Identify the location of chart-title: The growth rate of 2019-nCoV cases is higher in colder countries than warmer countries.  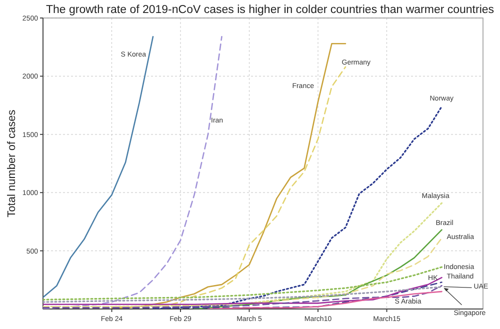
(270, 10).